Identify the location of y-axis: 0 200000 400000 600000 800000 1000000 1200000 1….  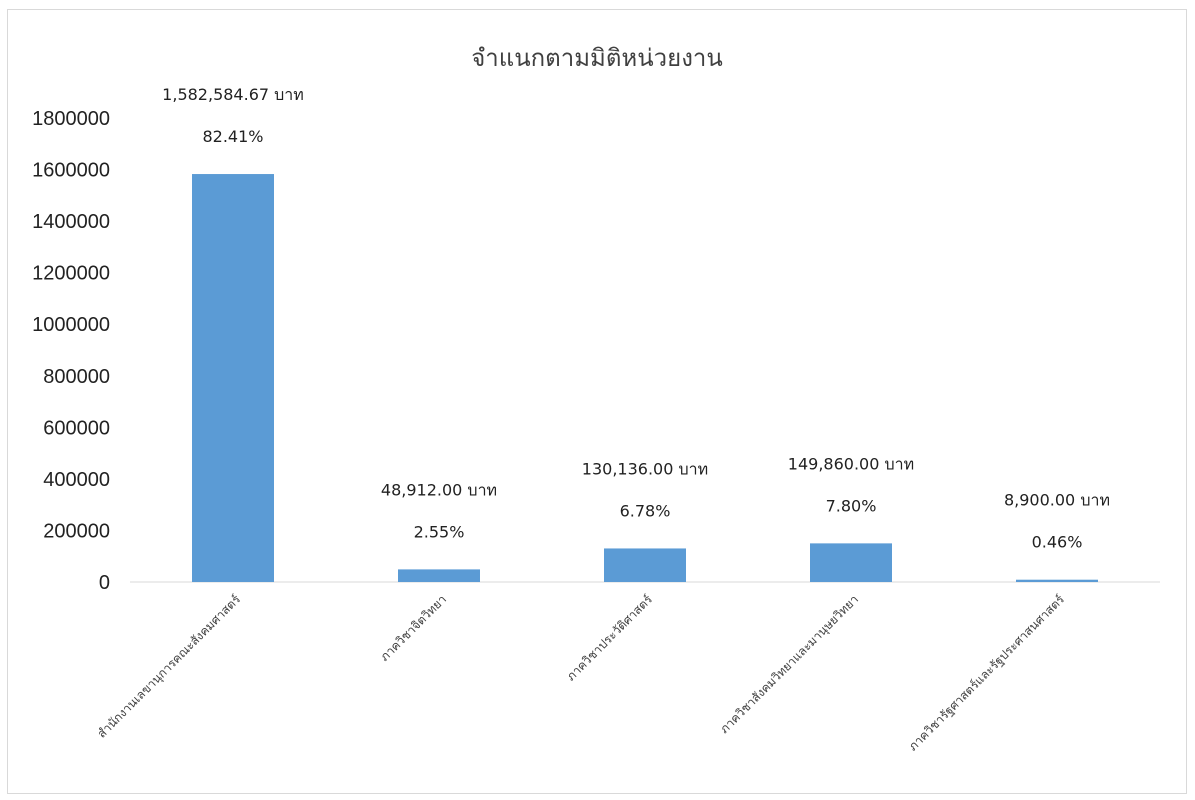
(71, 351).